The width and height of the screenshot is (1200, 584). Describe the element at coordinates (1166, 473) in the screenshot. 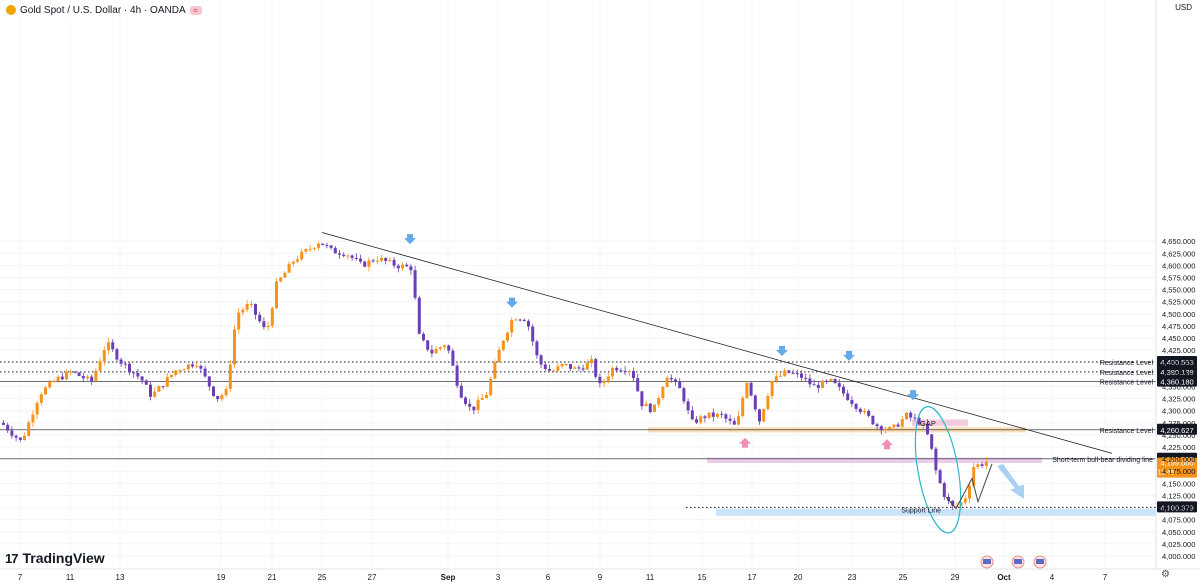

I see `countdown-label: 11:48` at that location.